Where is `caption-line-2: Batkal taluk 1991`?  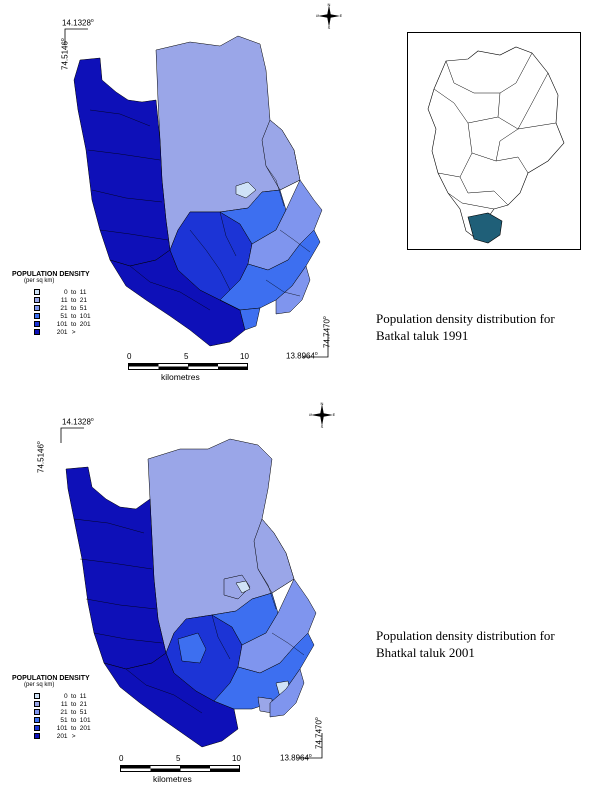
caption-line-2: Batkal taluk 1991 is located at coordinates (422, 335).